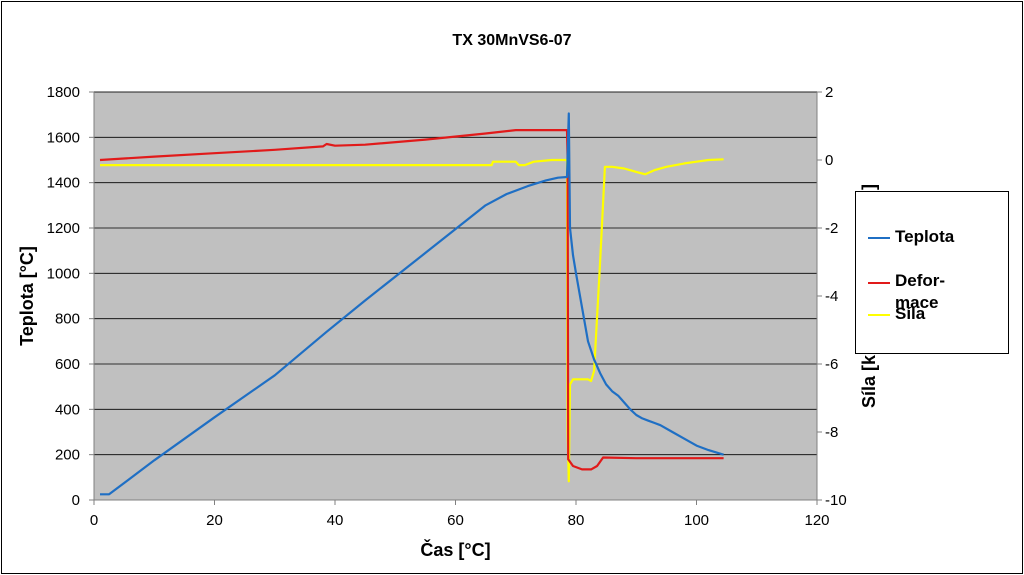  Describe the element at coordinates (925, 236) in the screenshot. I see `legend-label-teplota: Teplota` at that location.